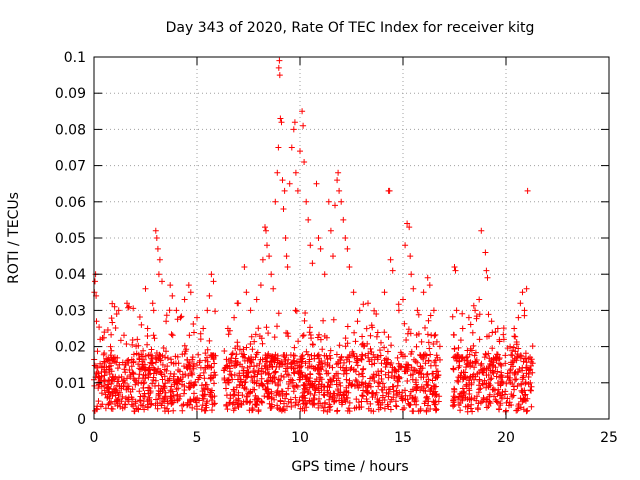  I want to click on x-tick-label: 20, so click(506, 438).